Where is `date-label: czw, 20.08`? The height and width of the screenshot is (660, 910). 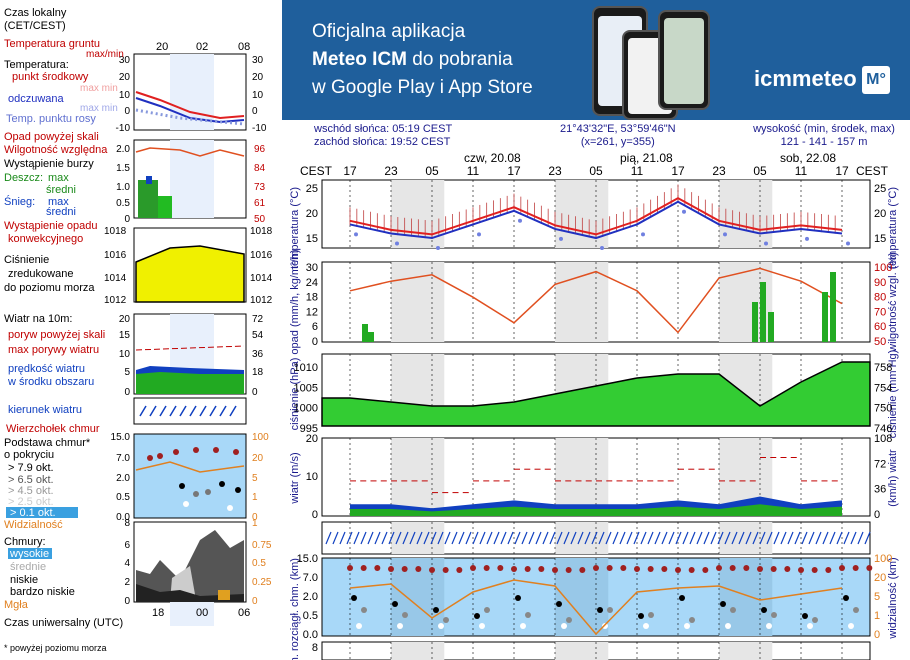 date-label: czw, 20.08 is located at coordinates (492, 158).